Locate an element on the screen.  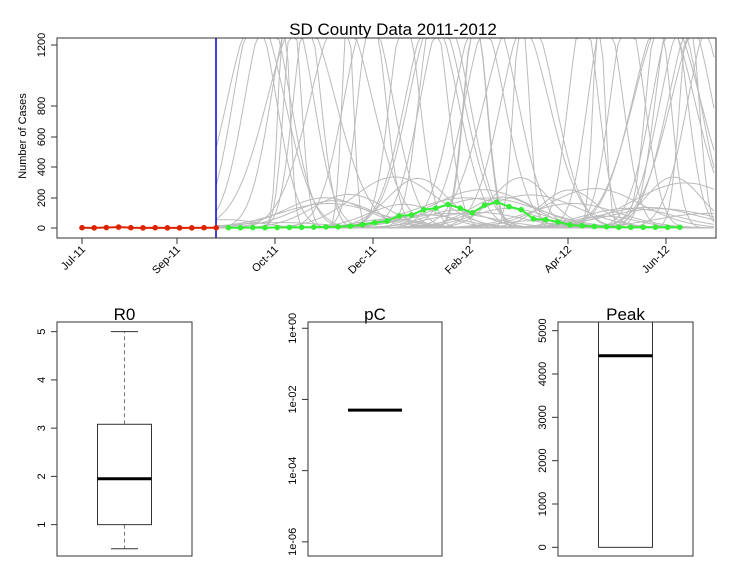
y-tick-label: 1e+00 is located at coordinates (293, 328).